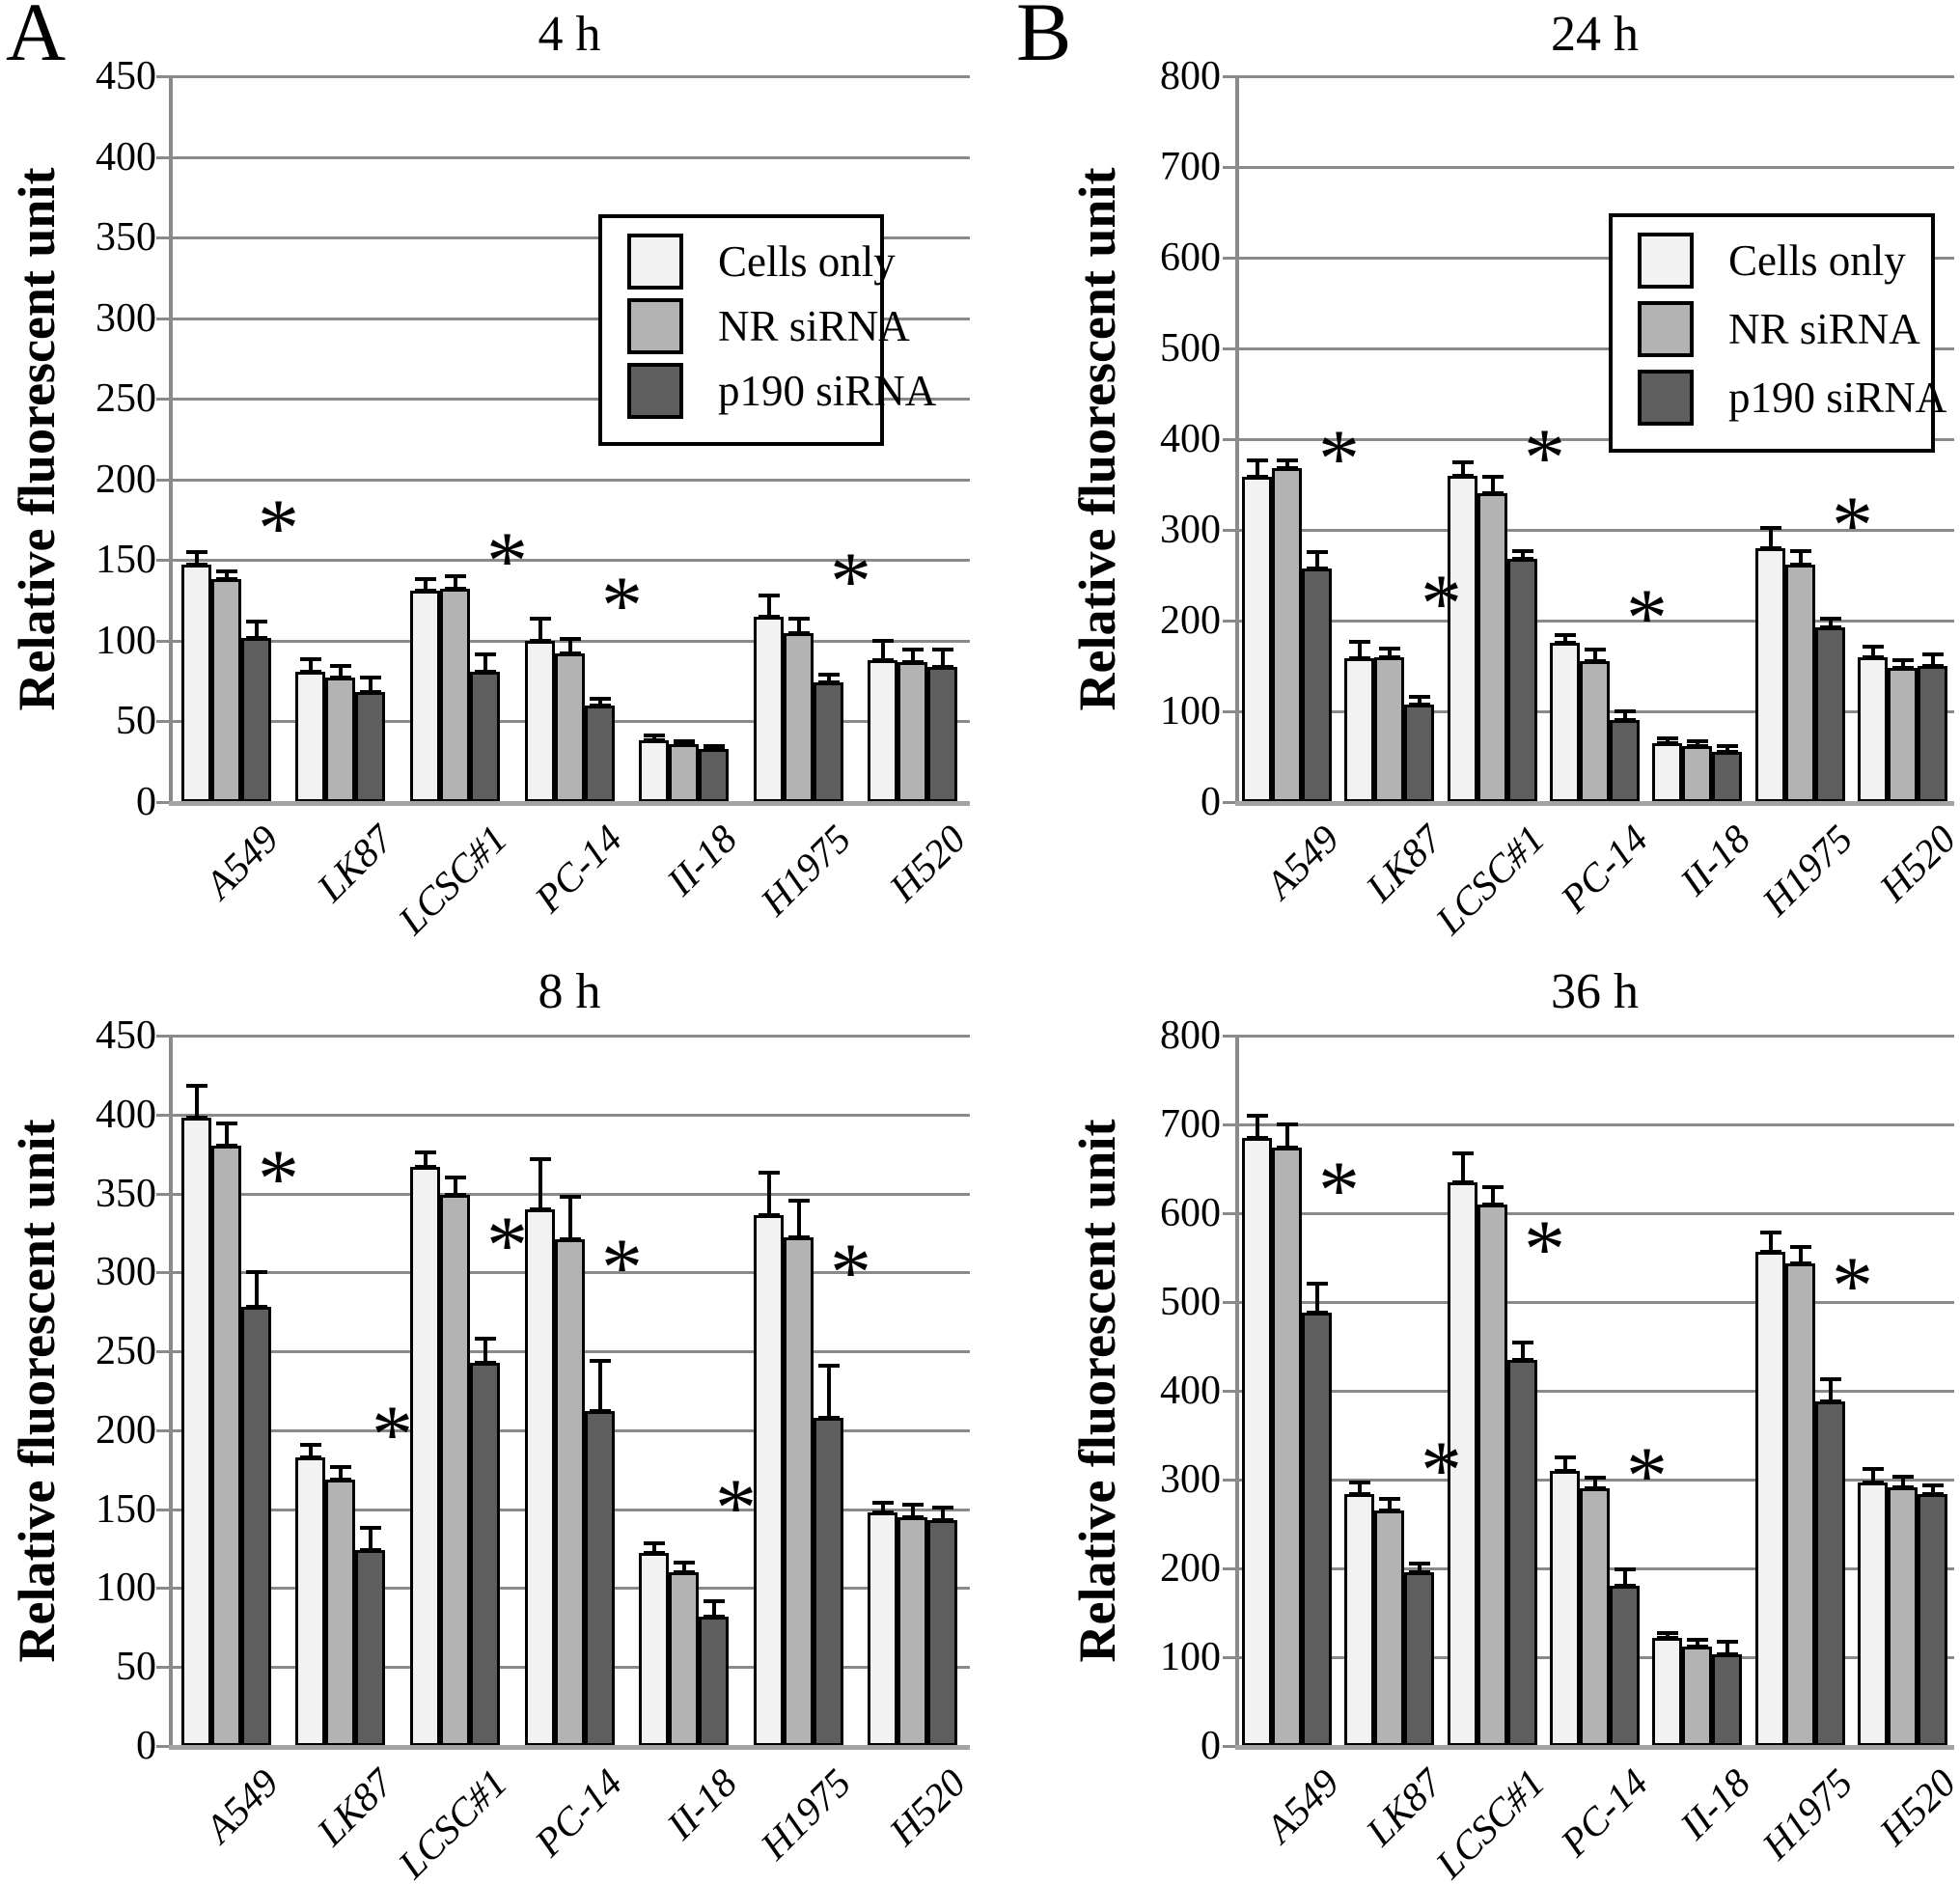  Describe the element at coordinates (455, 695) in the screenshot. I see `bar-LCSC#1-series1` at that location.